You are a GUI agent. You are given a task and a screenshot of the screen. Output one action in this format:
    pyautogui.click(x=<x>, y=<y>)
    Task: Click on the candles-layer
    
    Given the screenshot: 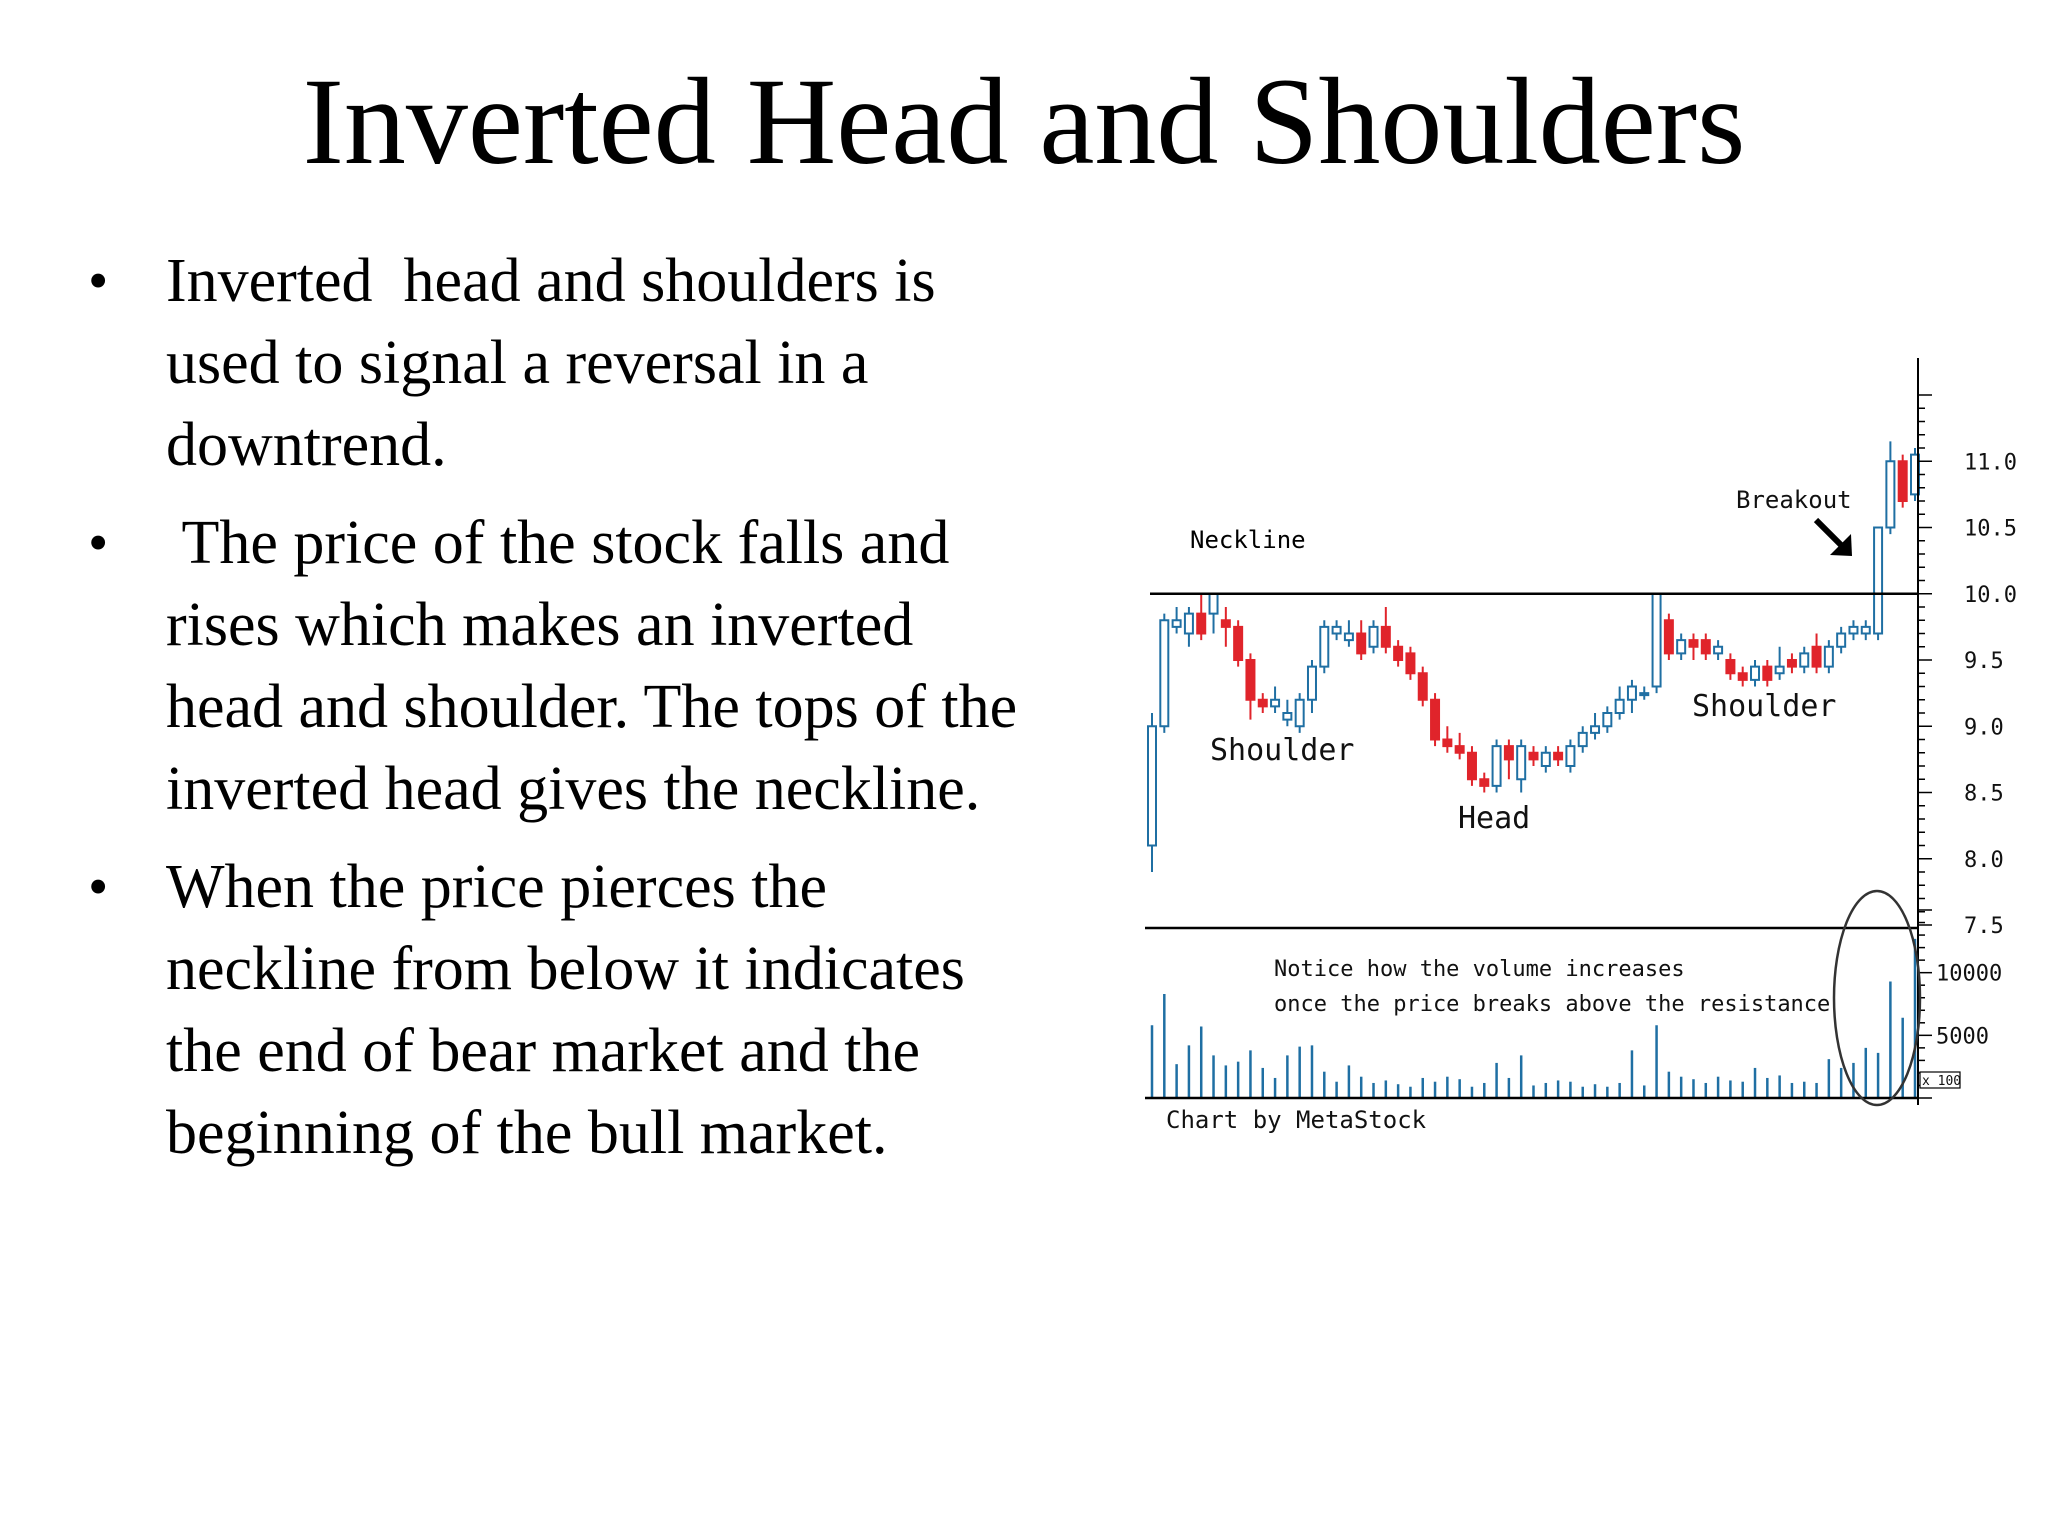 What is the action you would take?
    pyautogui.click(x=1533, y=656)
    